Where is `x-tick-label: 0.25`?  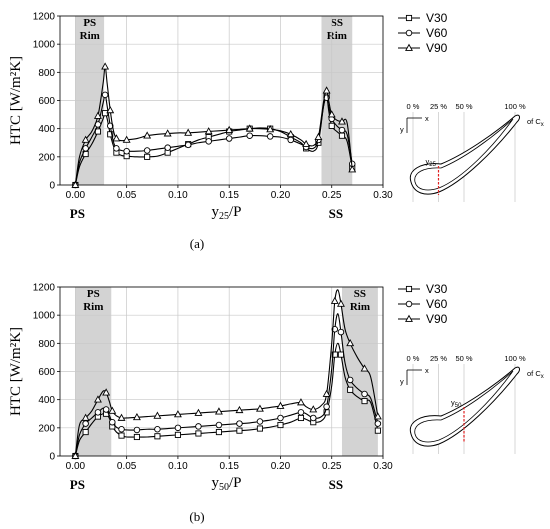 x-tick-label: 0.25 is located at coordinates (332, 466).